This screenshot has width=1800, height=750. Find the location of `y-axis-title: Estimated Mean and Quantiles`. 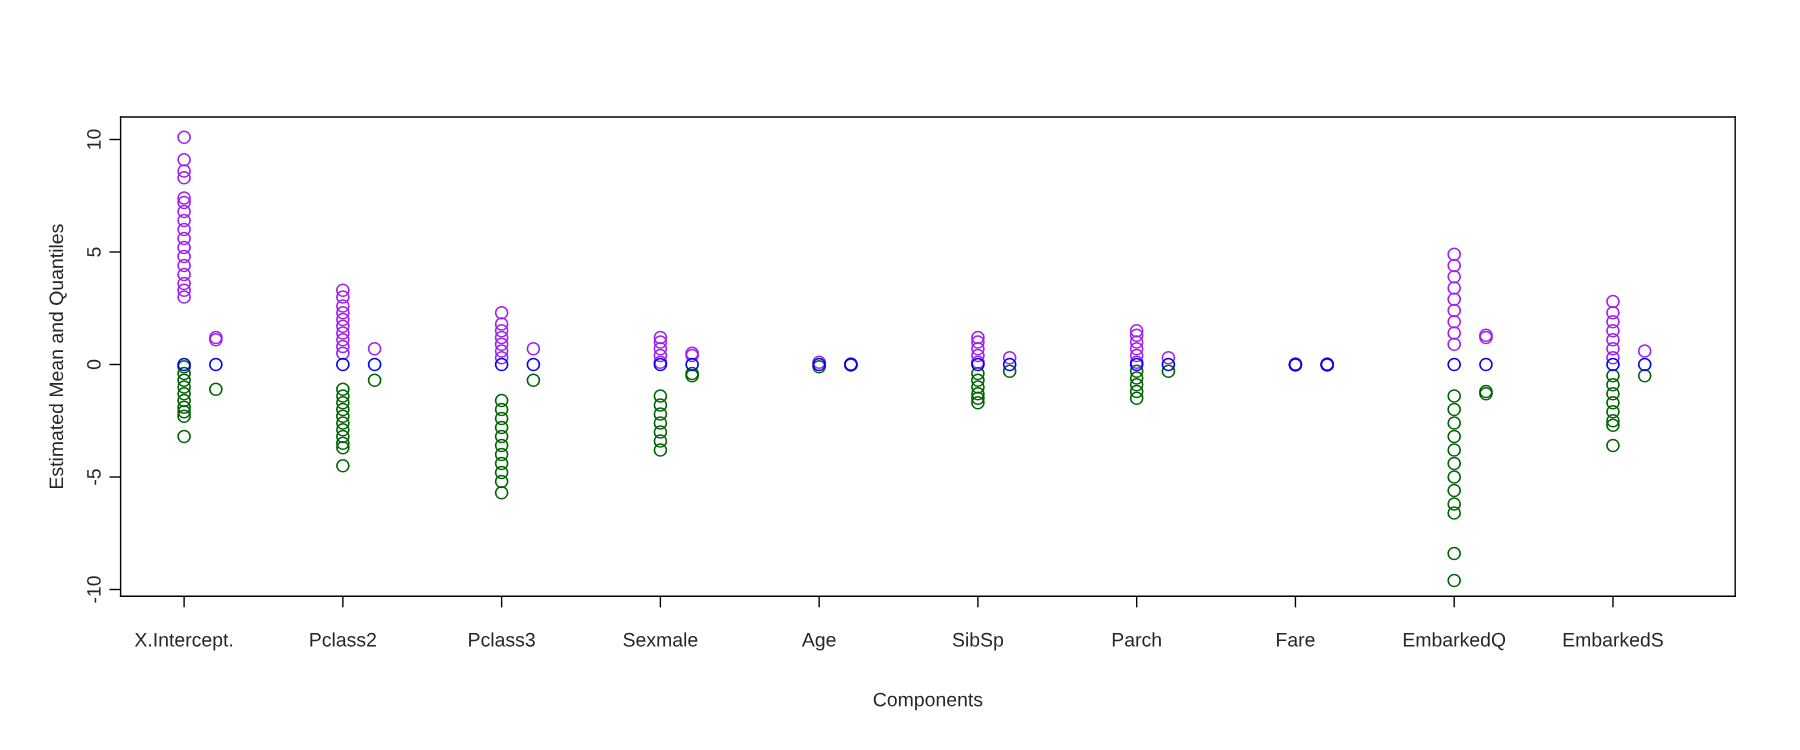

y-axis-title: Estimated Mean and Quantiles is located at coordinates (57, 356).